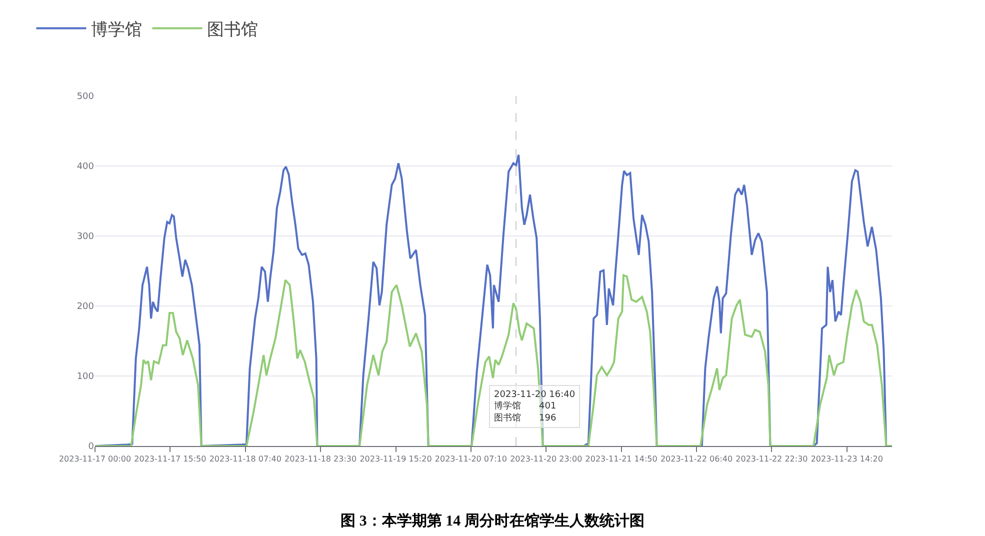  What do you see at coordinates (85, 167) in the screenshot?
I see `y-tick-label: 400` at bounding box center [85, 167].